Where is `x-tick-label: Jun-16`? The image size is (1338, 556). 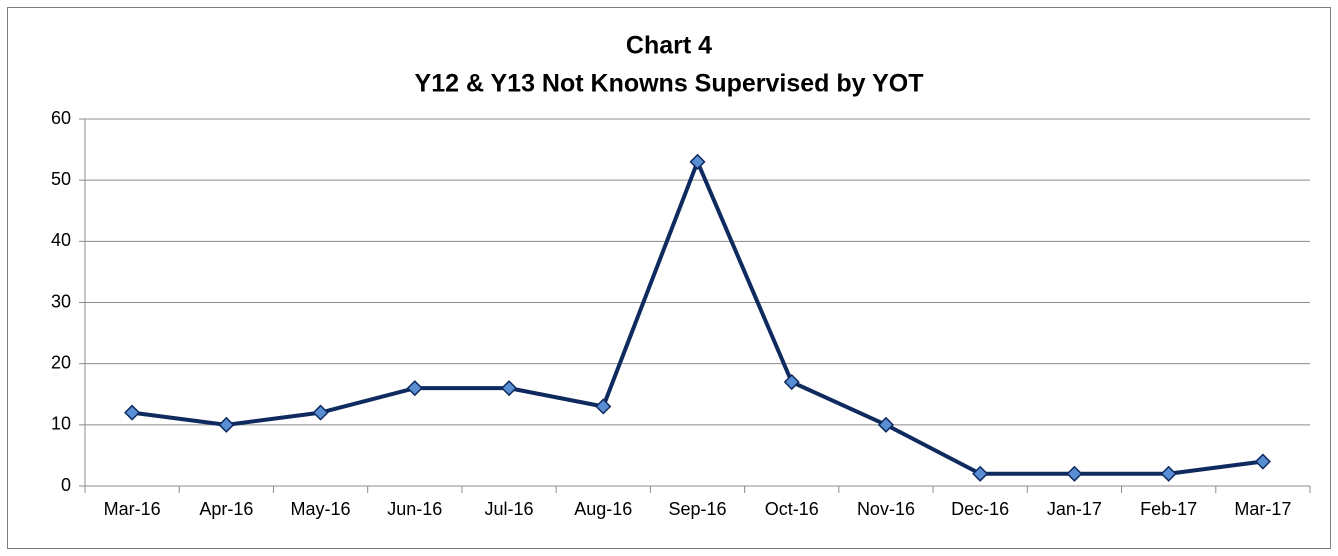
x-tick-label: Jun-16 is located at coordinates (414, 509).